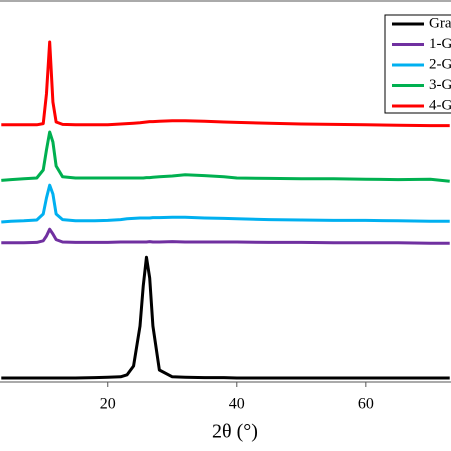  Describe the element at coordinates (440, 23) in the screenshot. I see `legend-label: Gra` at that location.